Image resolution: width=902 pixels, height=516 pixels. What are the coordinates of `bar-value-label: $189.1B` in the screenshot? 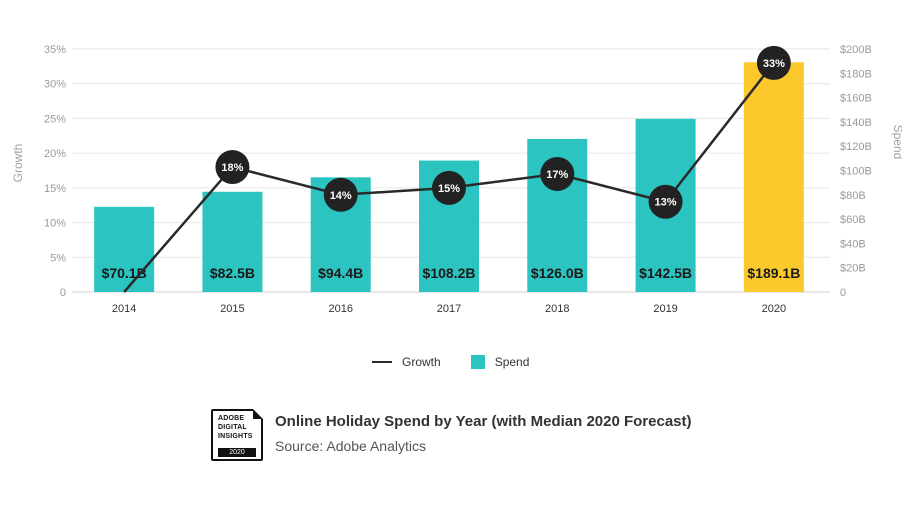 It's located at (773, 273).